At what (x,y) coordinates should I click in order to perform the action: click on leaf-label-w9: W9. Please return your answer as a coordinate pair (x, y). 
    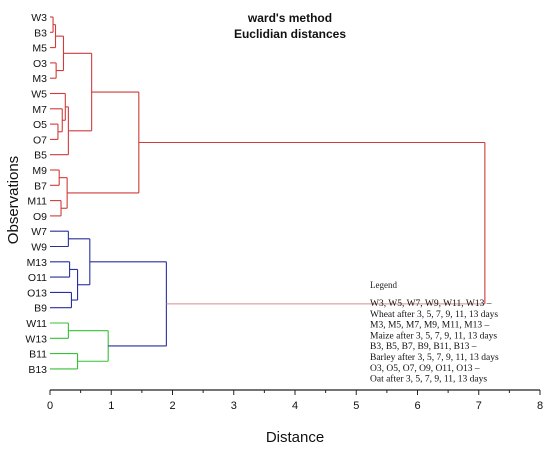
    Looking at the image, I should click on (39, 248).